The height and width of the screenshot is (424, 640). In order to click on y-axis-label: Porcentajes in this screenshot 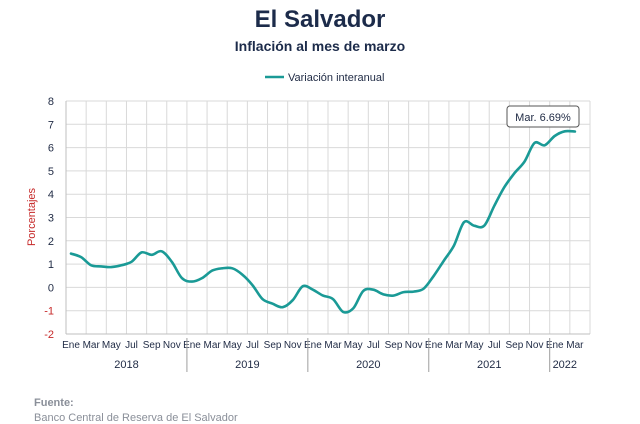, I will do `click(32, 216)`.